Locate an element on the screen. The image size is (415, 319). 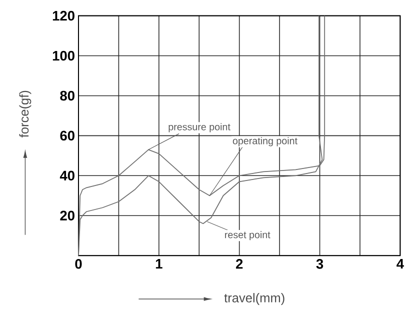
annotation: reset point is located at coordinates (247, 235).